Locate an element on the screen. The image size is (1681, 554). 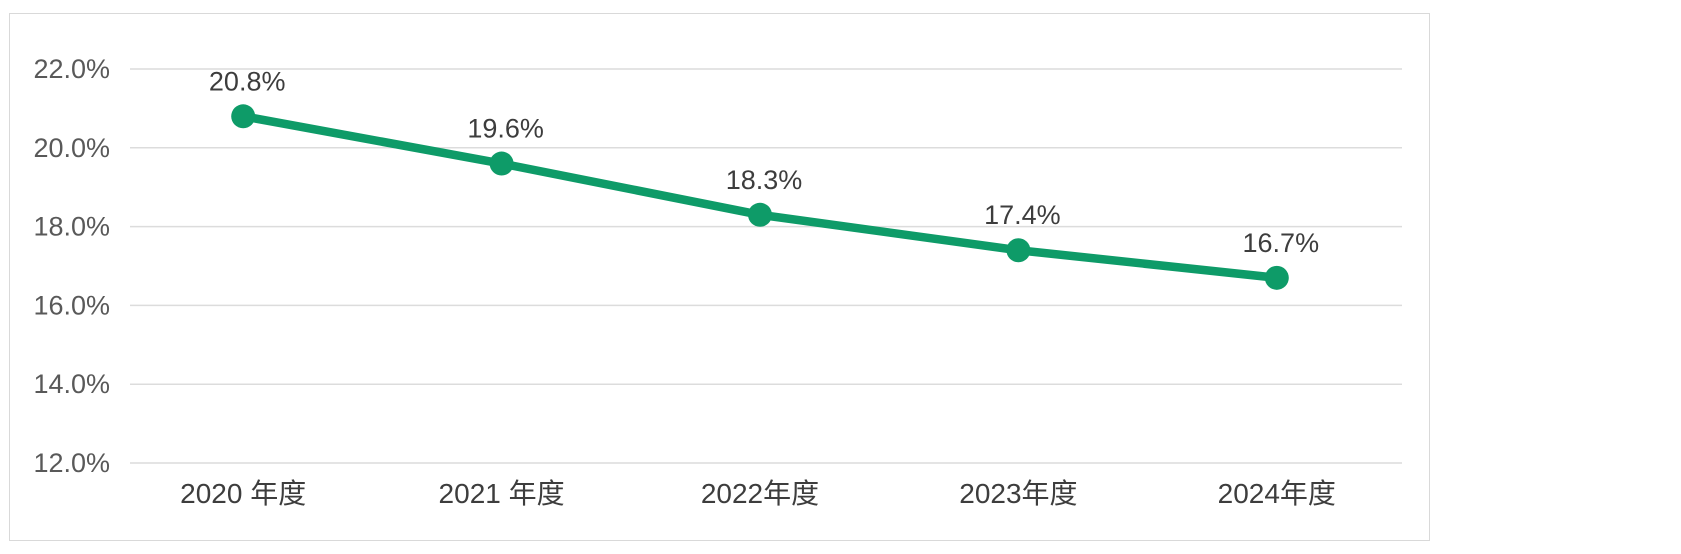
x-axis-label: 2024年度 is located at coordinates (1277, 493).